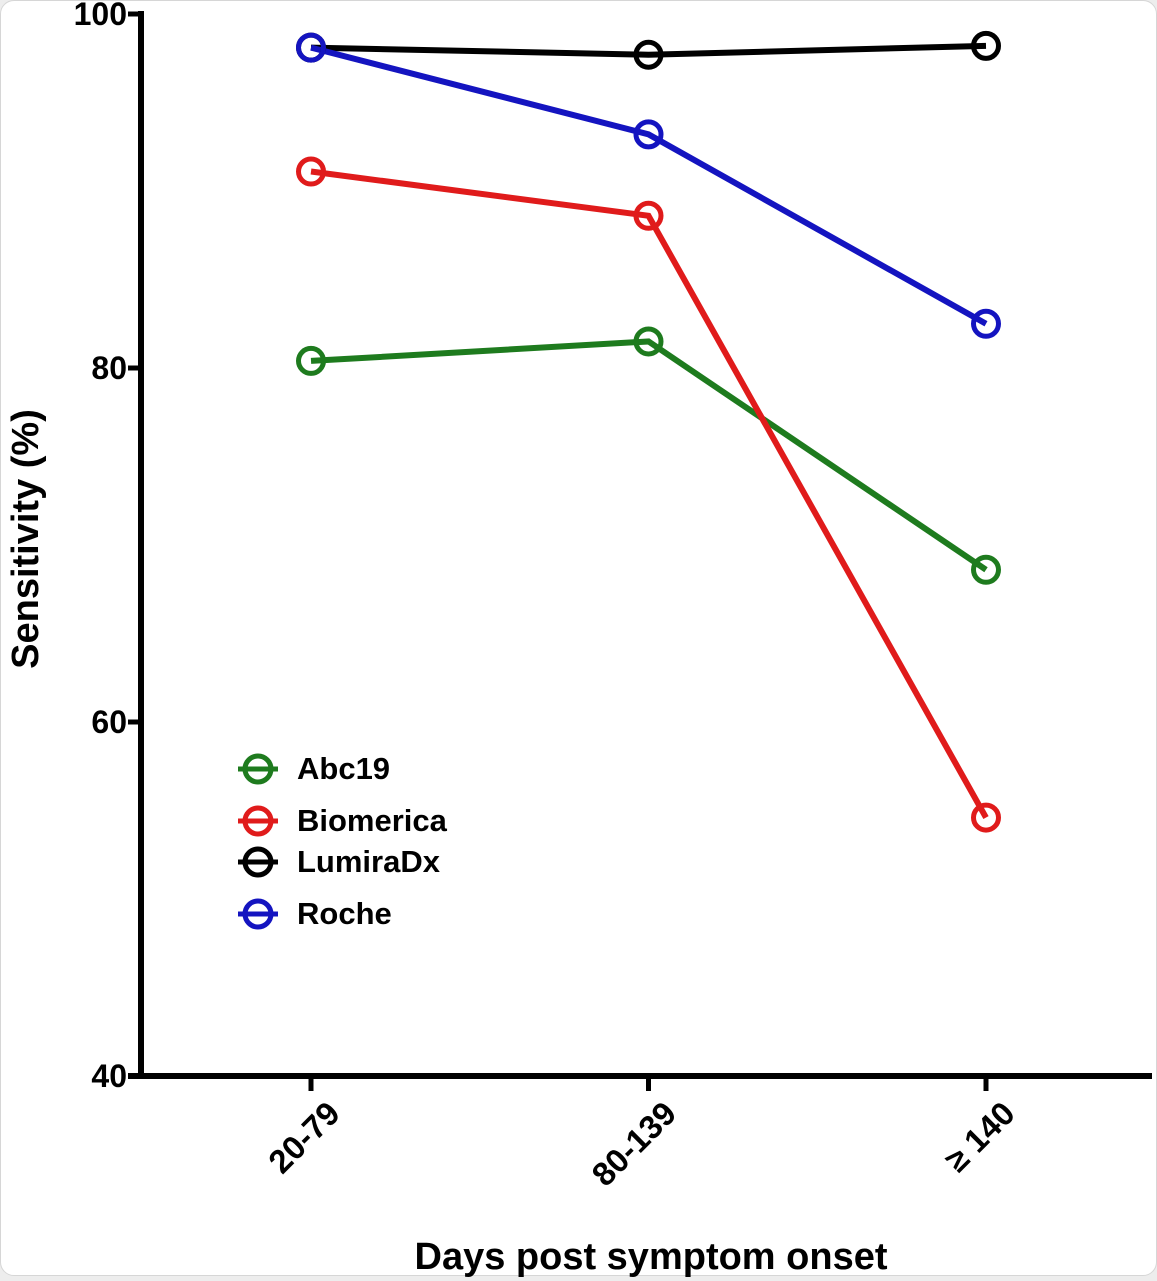 This screenshot has width=1157, height=1281. Describe the element at coordinates (100, 16) in the screenshot. I see `y-tick-label-100: 100` at that location.